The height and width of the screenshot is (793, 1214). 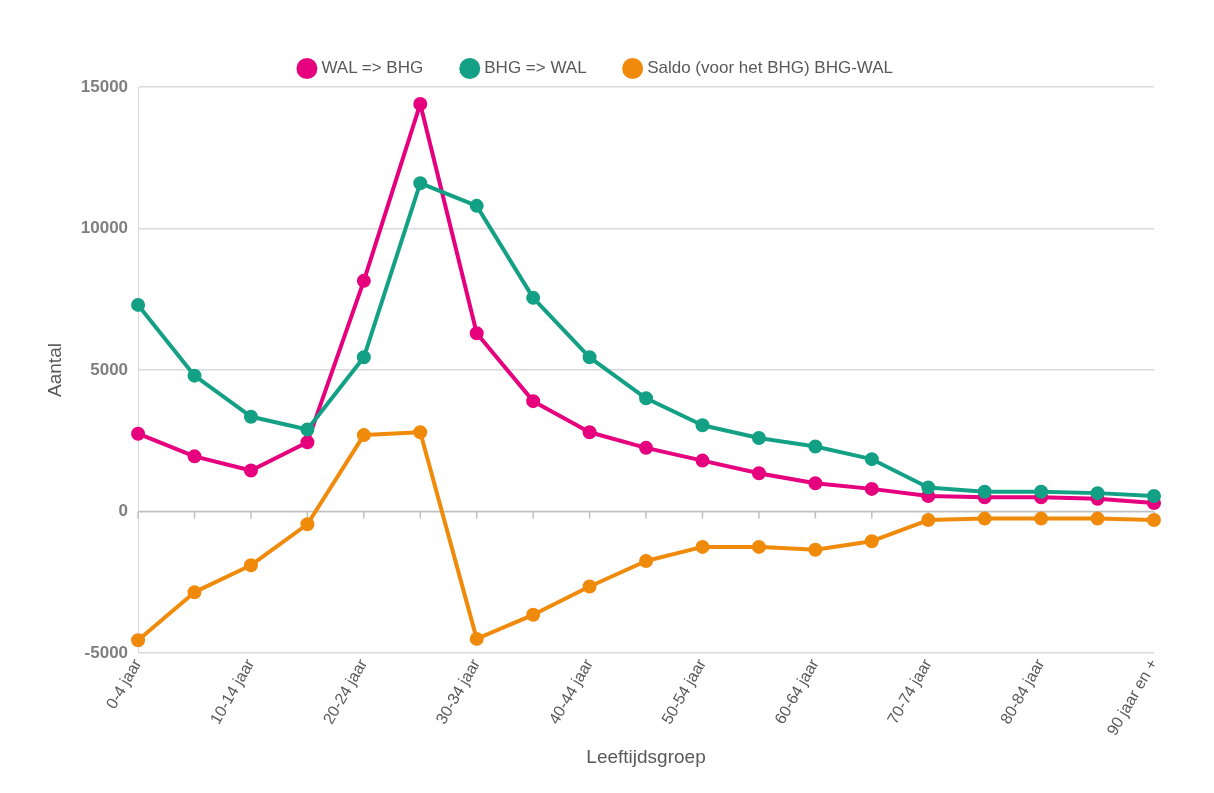 I want to click on y-tick-label: 10000, so click(x=104, y=228).